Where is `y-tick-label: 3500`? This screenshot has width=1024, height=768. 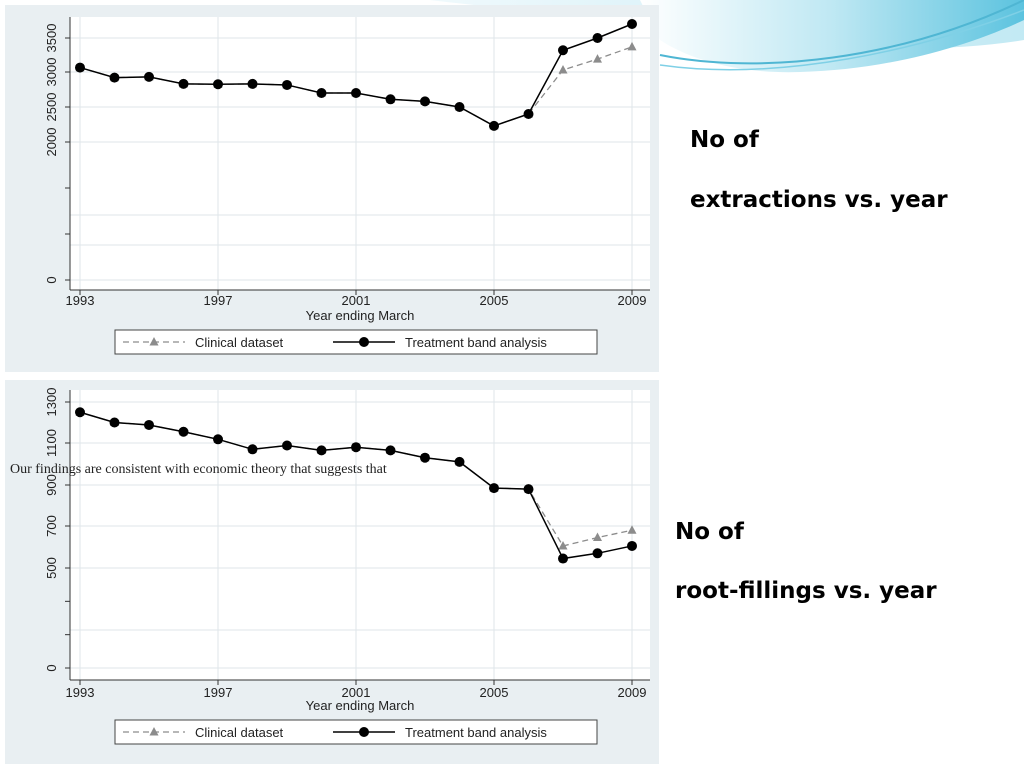 y-tick-label: 3500 is located at coordinates (51, 38).